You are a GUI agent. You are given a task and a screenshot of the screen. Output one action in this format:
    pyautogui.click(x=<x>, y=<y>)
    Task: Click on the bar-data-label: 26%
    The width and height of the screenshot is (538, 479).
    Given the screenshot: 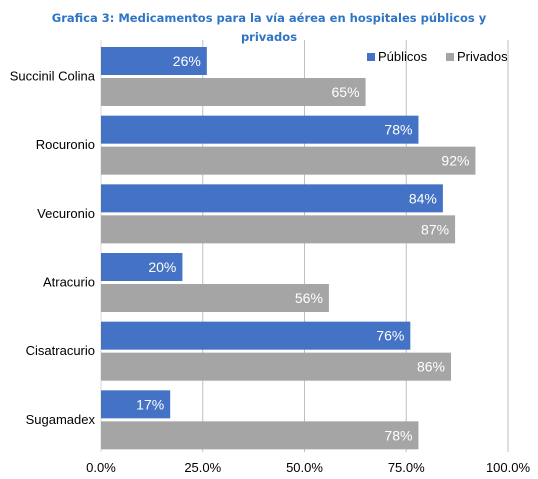 What is the action you would take?
    pyautogui.click(x=187, y=61)
    